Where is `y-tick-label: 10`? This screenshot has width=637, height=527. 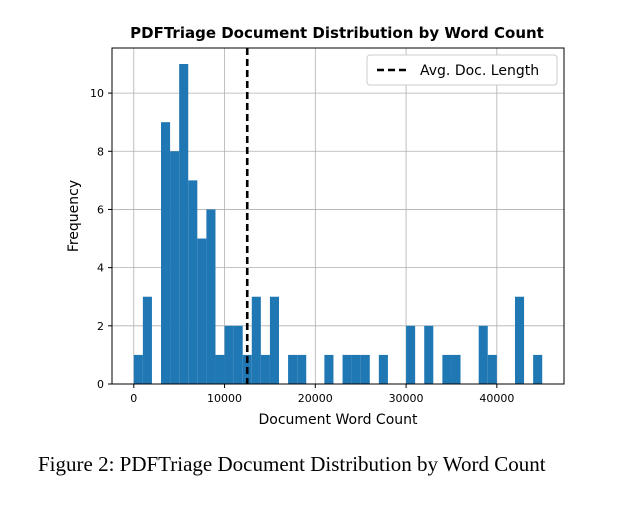 y-tick-label: 10 is located at coordinates (97, 93).